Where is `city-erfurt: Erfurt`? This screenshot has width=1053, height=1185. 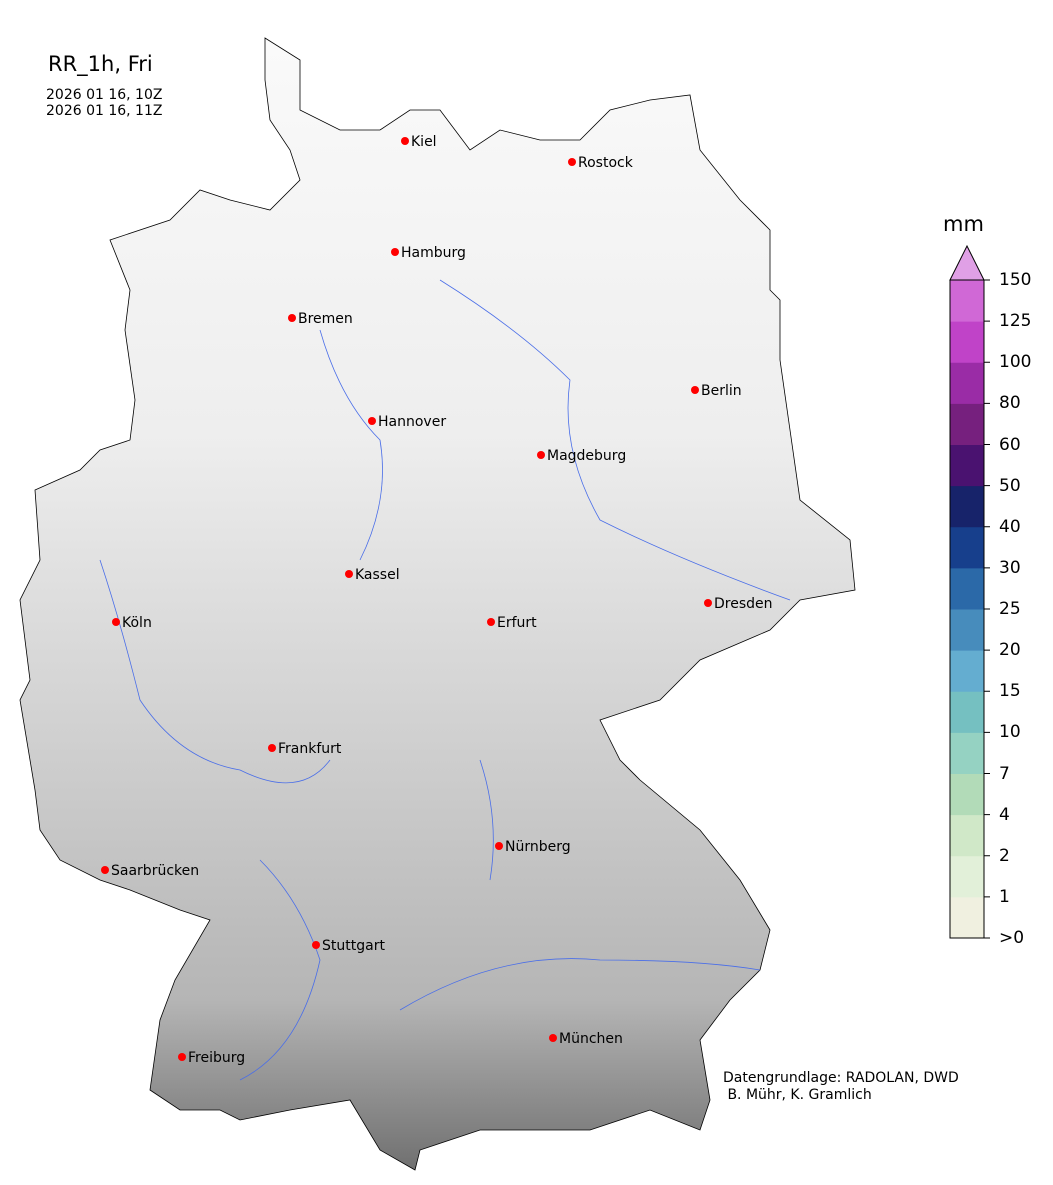
city-erfurt: Erfurt is located at coordinates (512, 623).